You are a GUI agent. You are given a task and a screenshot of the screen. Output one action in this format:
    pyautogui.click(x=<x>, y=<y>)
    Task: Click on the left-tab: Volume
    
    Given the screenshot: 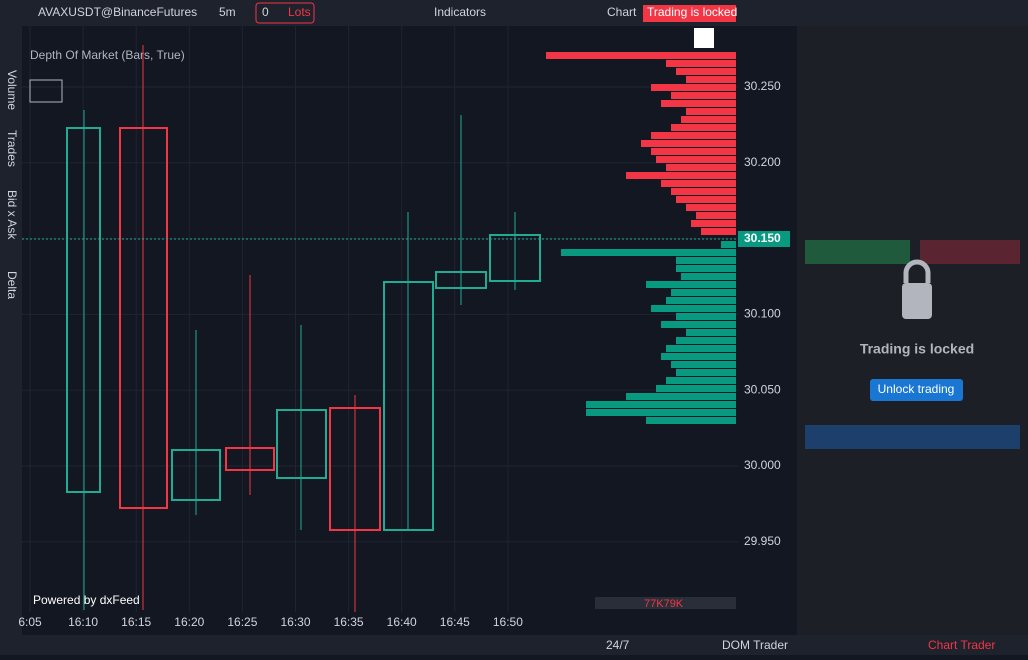 What is the action you would take?
    pyautogui.click(x=12, y=90)
    